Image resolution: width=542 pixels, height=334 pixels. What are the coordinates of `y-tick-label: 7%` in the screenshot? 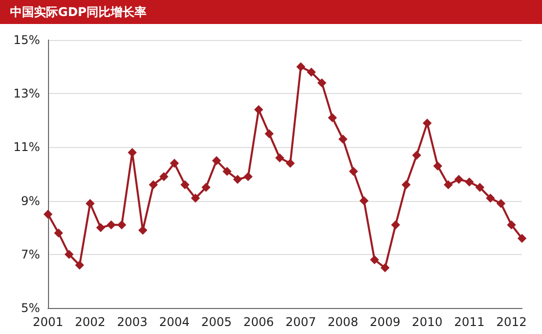 It's located at (30, 254).